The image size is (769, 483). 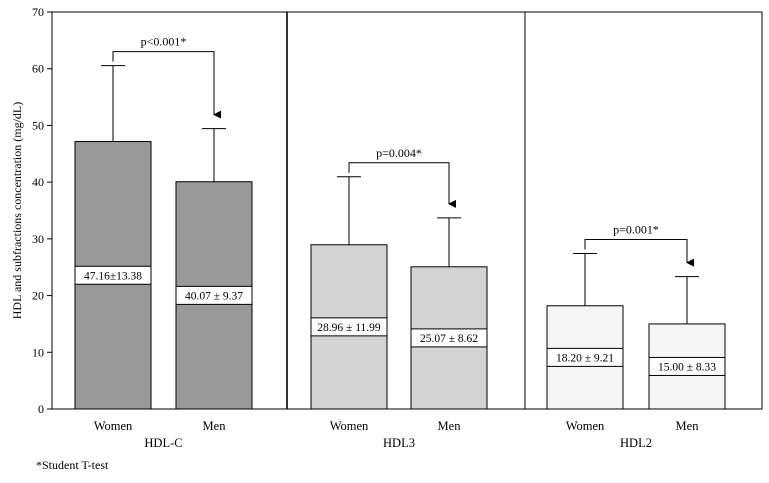 I want to click on y-tick-label: 70, so click(x=38, y=12).